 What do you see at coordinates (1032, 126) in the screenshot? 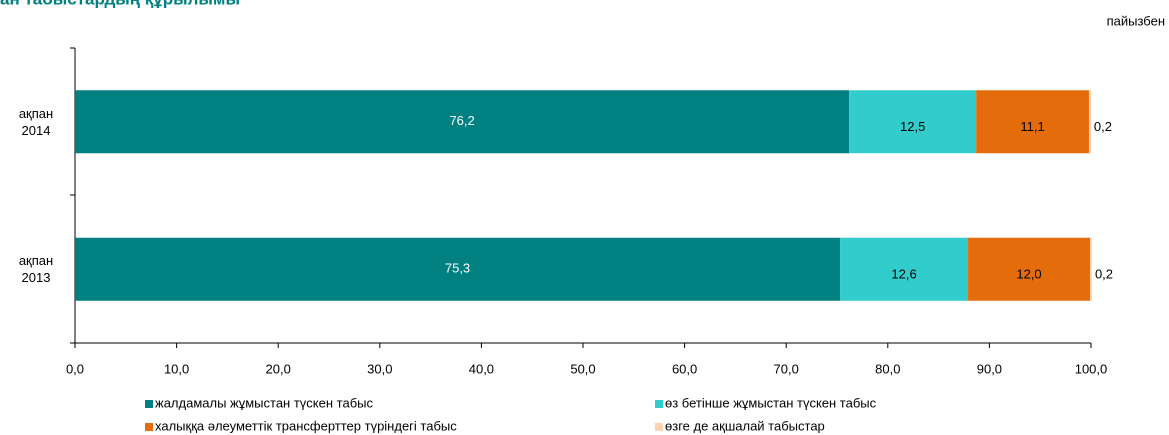
I see `value-label: 11,1` at bounding box center [1032, 126].